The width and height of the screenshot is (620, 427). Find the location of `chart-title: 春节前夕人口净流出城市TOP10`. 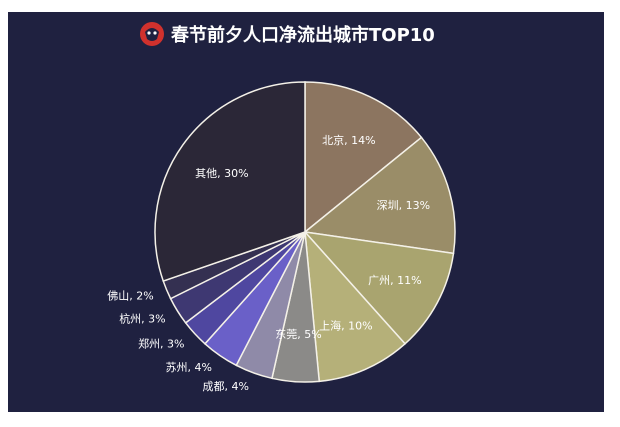

chart-title: 春节前夕人口净流出城市TOP10 is located at coordinates (303, 35).